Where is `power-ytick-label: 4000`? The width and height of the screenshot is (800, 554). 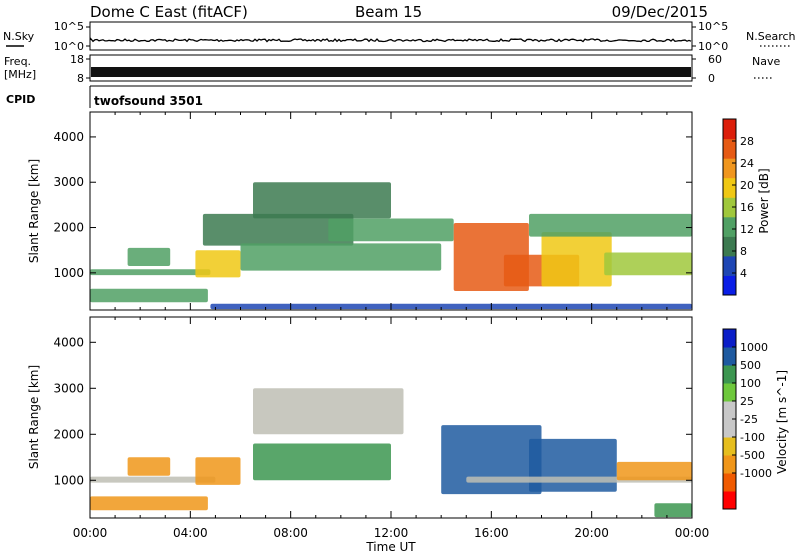
power-ytick-label: 4000 is located at coordinates (68, 137).